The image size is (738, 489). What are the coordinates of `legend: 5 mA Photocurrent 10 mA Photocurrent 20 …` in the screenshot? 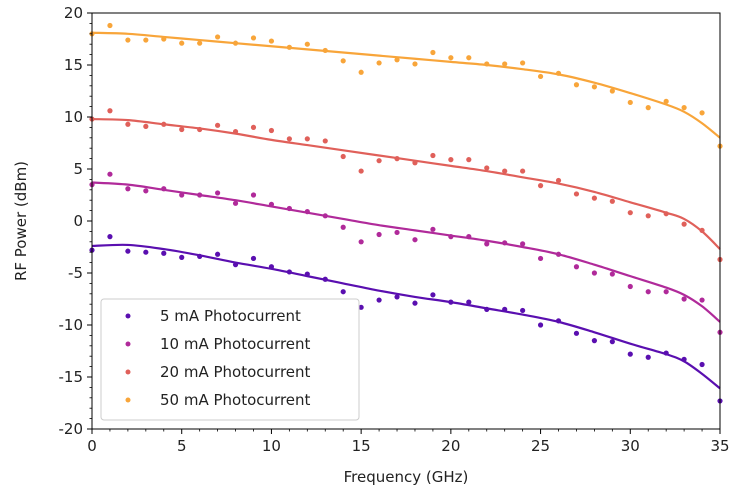 It's located at (230, 359).